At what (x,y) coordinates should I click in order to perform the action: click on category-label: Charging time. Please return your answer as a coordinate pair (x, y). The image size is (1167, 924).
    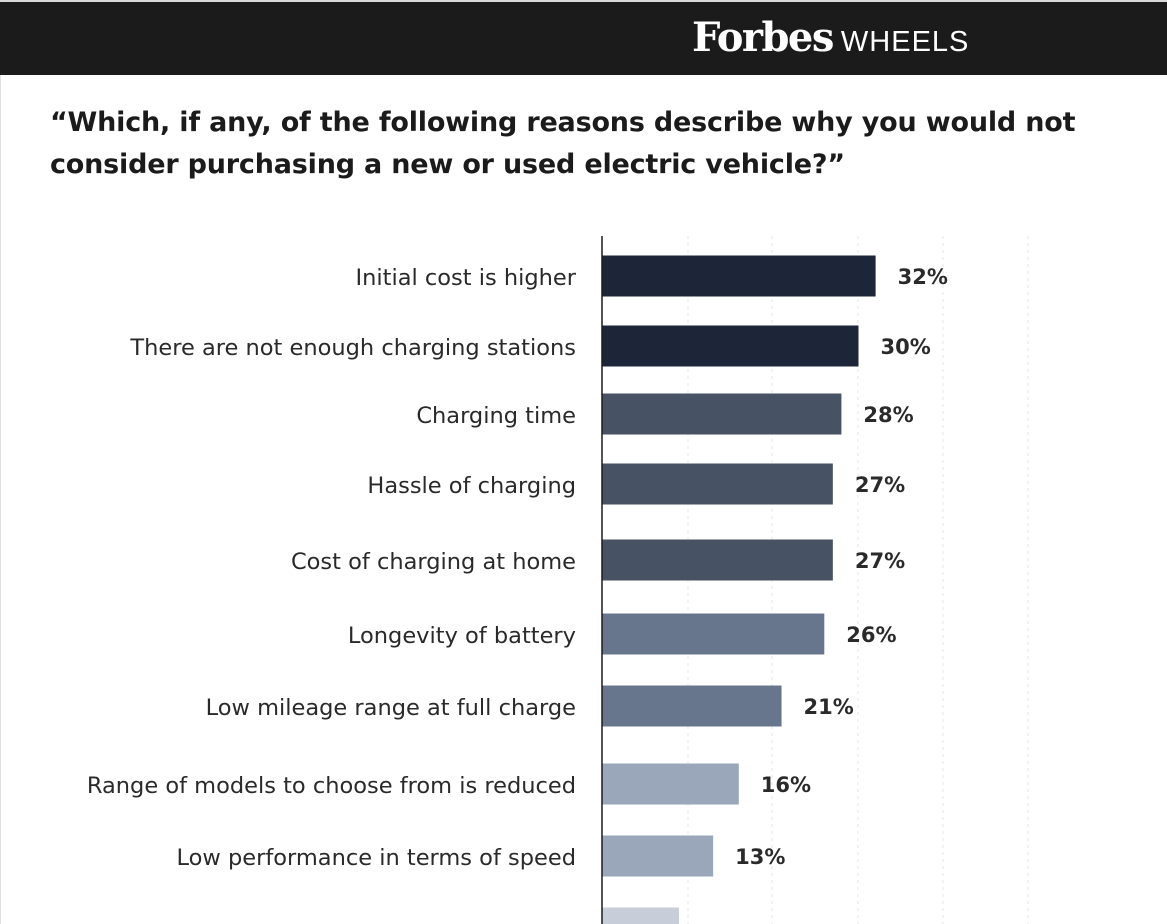
    Looking at the image, I should click on (496, 416).